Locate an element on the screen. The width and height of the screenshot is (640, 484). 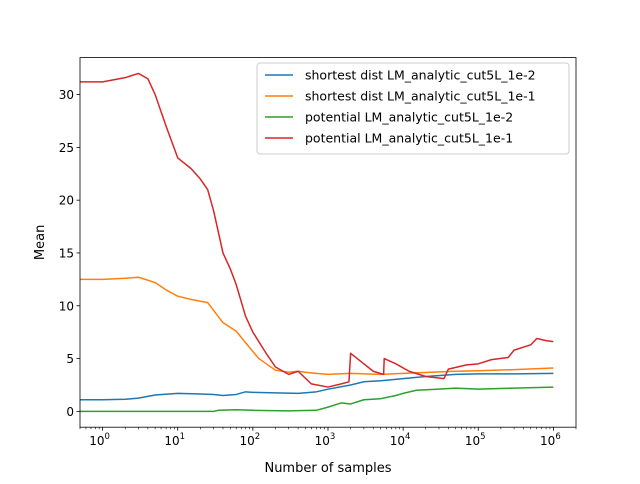
x-tick-exponent: 2 is located at coordinates (257, 437).